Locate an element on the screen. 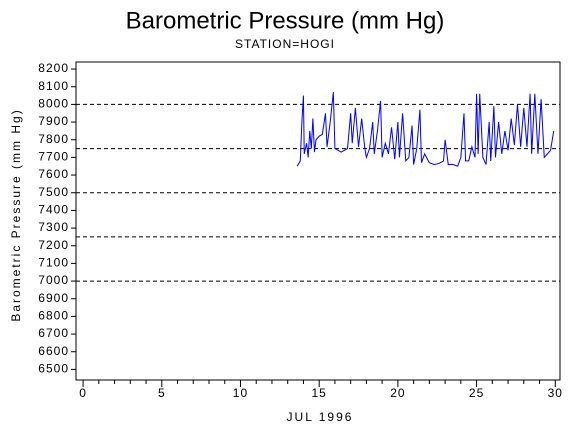 This screenshot has height=430, width=570. y-tick-label: 7700 is located at coordinates (53, 157).